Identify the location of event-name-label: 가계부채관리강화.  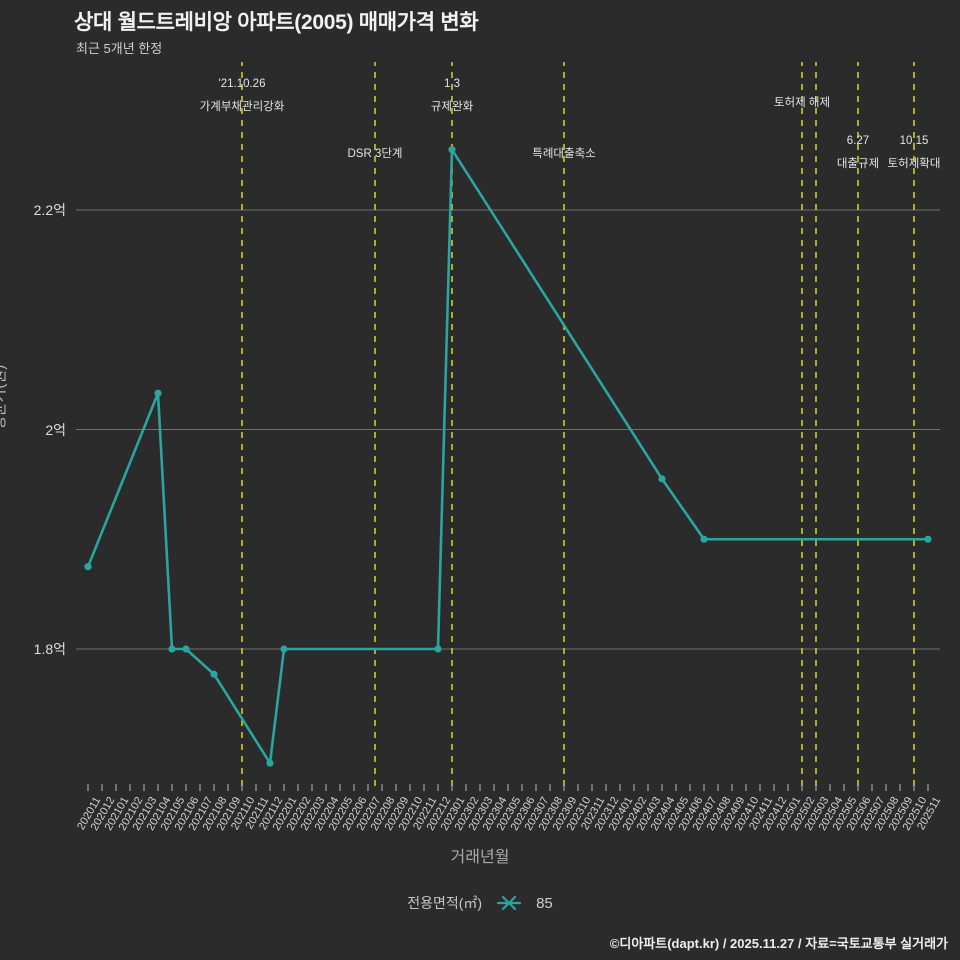
(242, 107).